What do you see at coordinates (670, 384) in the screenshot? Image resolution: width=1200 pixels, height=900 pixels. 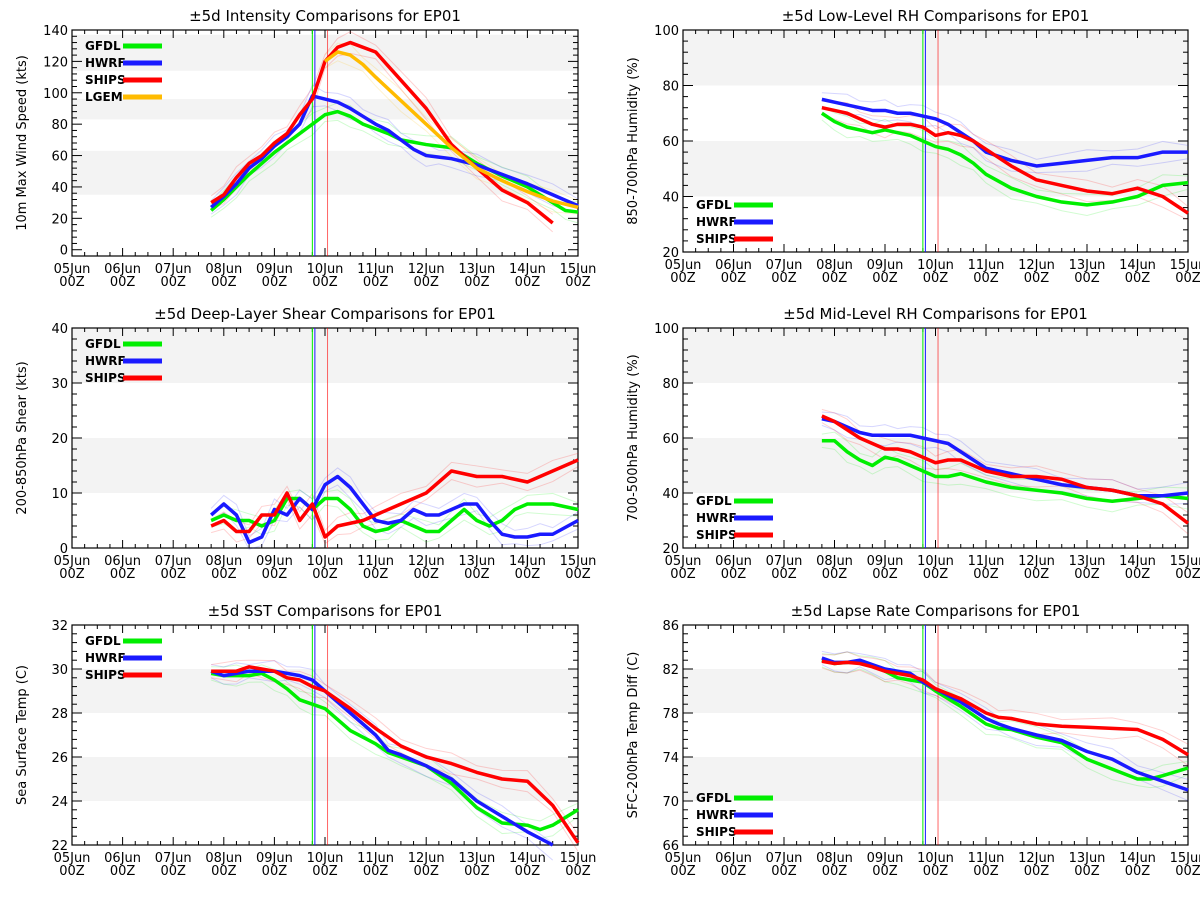 I see `y-tick-label: 80` at bounding box center [670, 384].